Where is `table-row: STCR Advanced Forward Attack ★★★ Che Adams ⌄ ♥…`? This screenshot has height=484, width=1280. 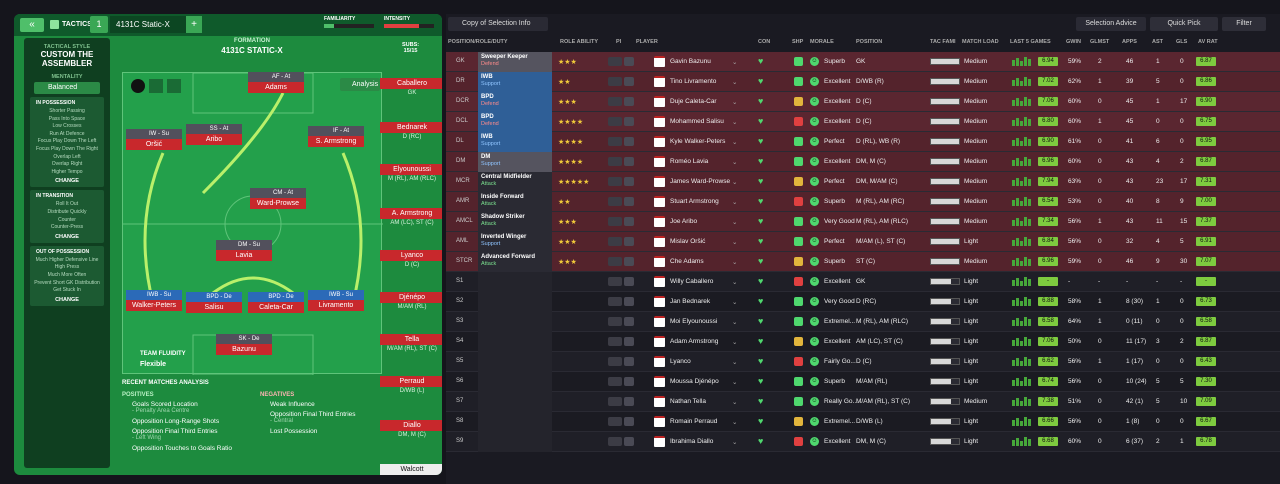 table-row: STCR Advanced Forward Attack ★★★ Che Adams ⌄ ♥… is located at coordinates (863, 262).